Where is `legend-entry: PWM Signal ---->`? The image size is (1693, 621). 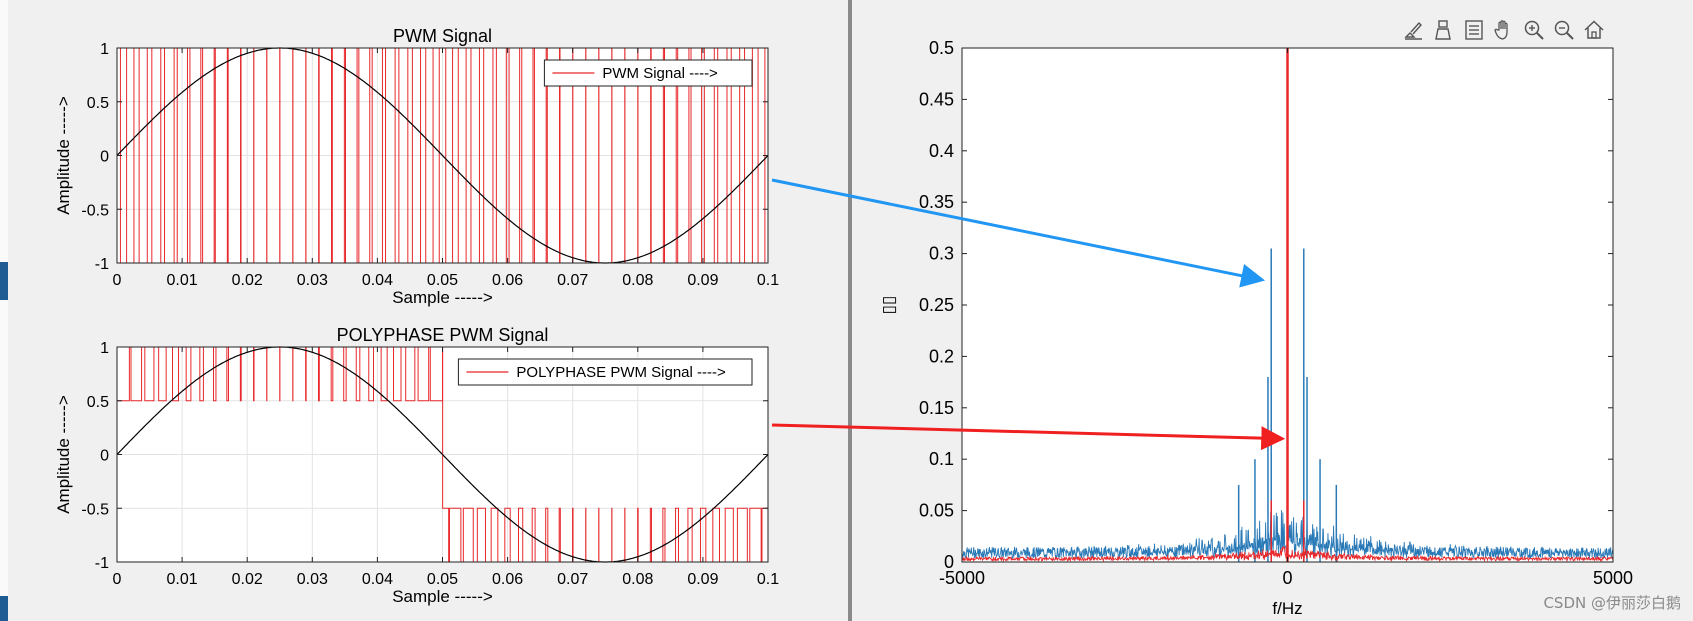
legend-entry: PWM Signal ----> is located at coordinates (660, 73).